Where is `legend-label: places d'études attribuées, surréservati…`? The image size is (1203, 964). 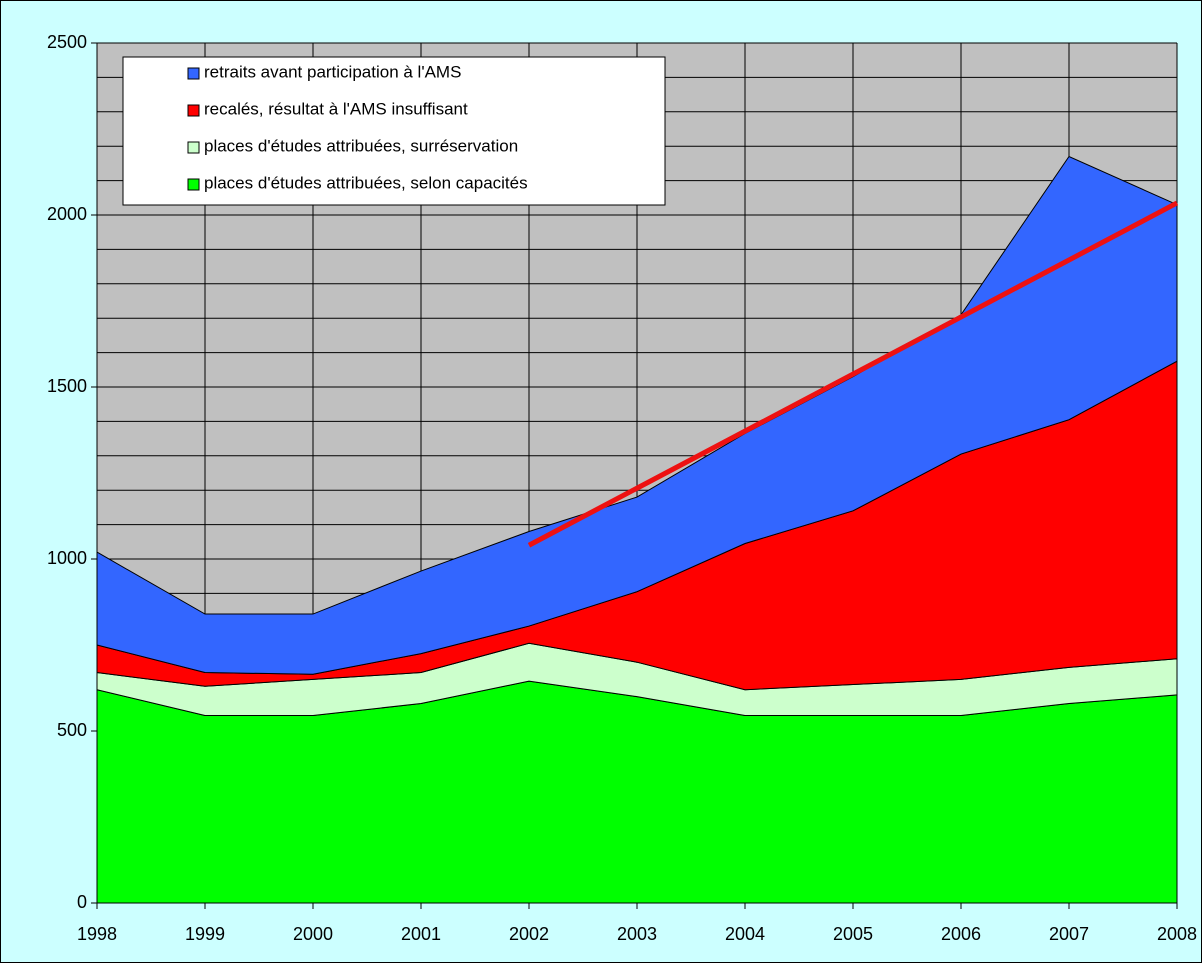 legend-label: places d'études attribuées, surréservati… is located at coordinates (361, 145).